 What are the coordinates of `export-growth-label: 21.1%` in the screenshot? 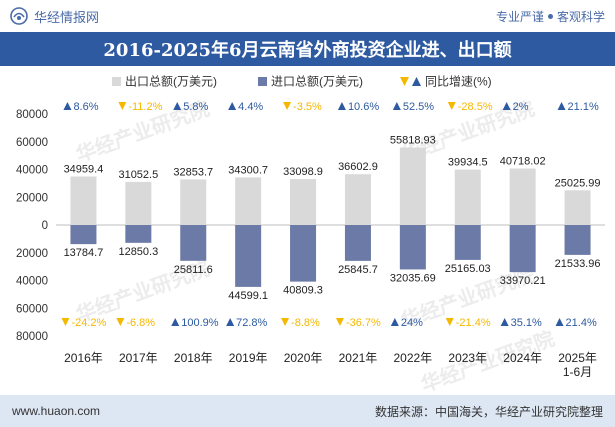 It's located at (583, 107).